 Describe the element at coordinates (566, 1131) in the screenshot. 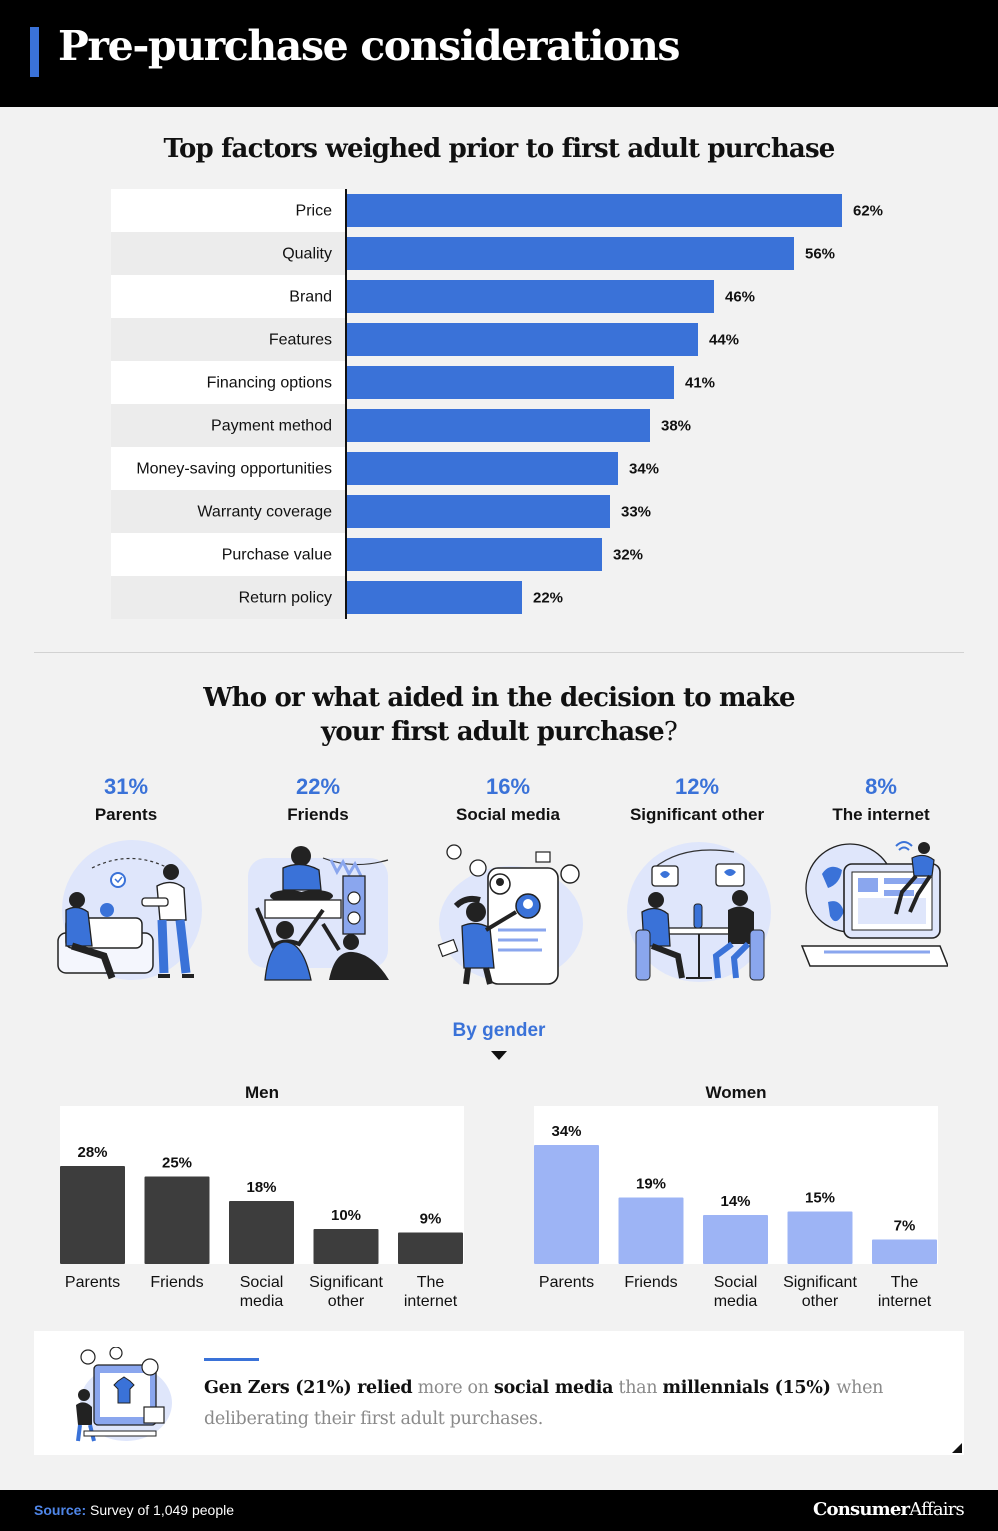

I see `gender-value-label: 34%` at that location.